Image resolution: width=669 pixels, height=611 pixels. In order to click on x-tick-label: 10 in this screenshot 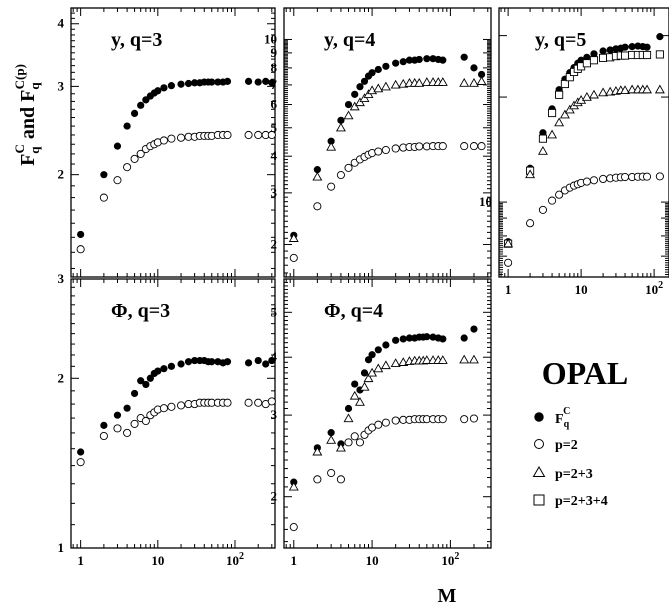, I will do `click(157, 560)`.